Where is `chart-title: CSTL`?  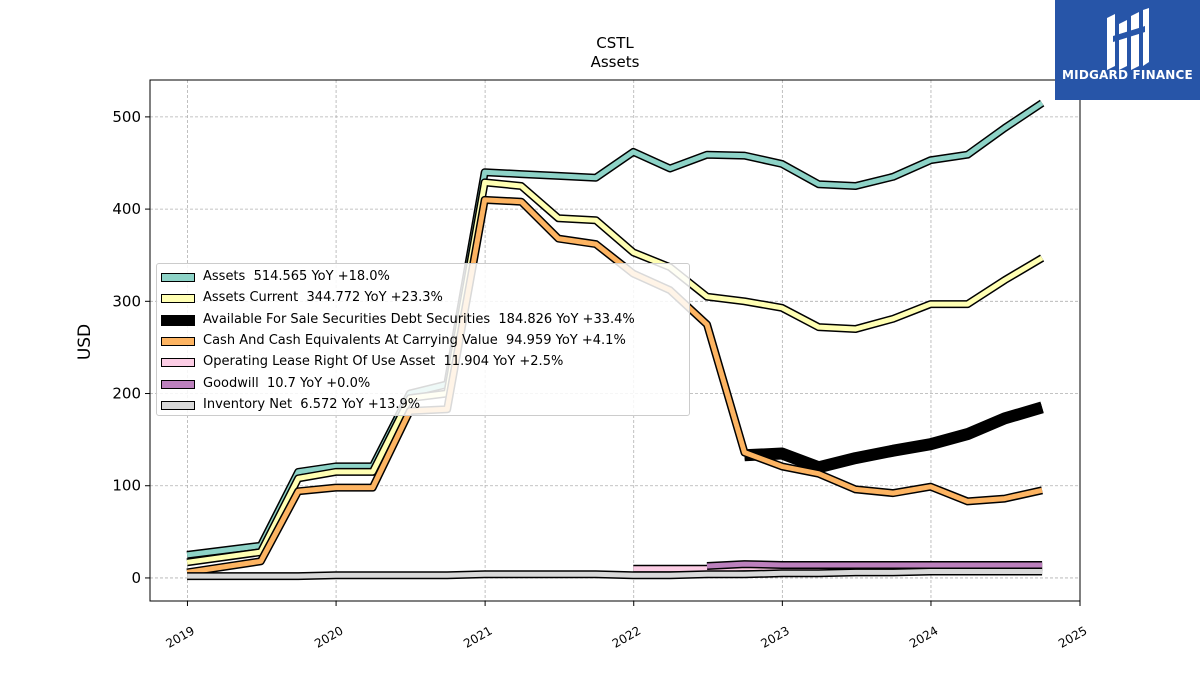
chart-title: CSTL is located at coordinates (615, 43).